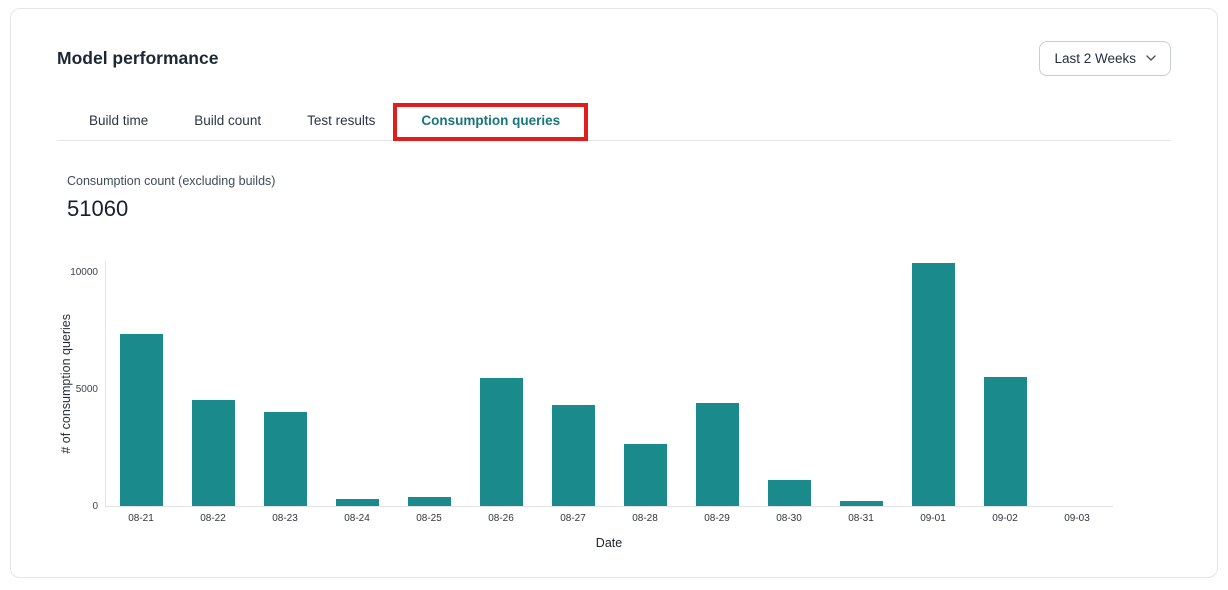 The image size is (1228, 590). Describe the element at coordinates (138, 57) in the screenshot. I see `page-title: Model performance` at that location.